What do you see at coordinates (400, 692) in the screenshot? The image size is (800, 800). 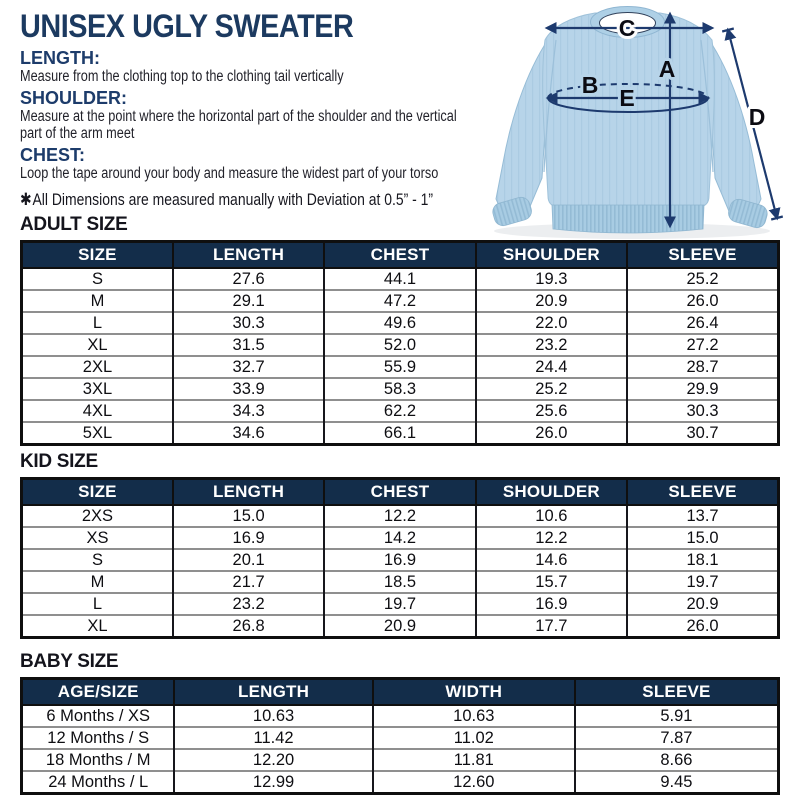 I see `header-row: AGE/SIZE LENGTH WIDTH SLEEVE` at bounding box center [400, 692].